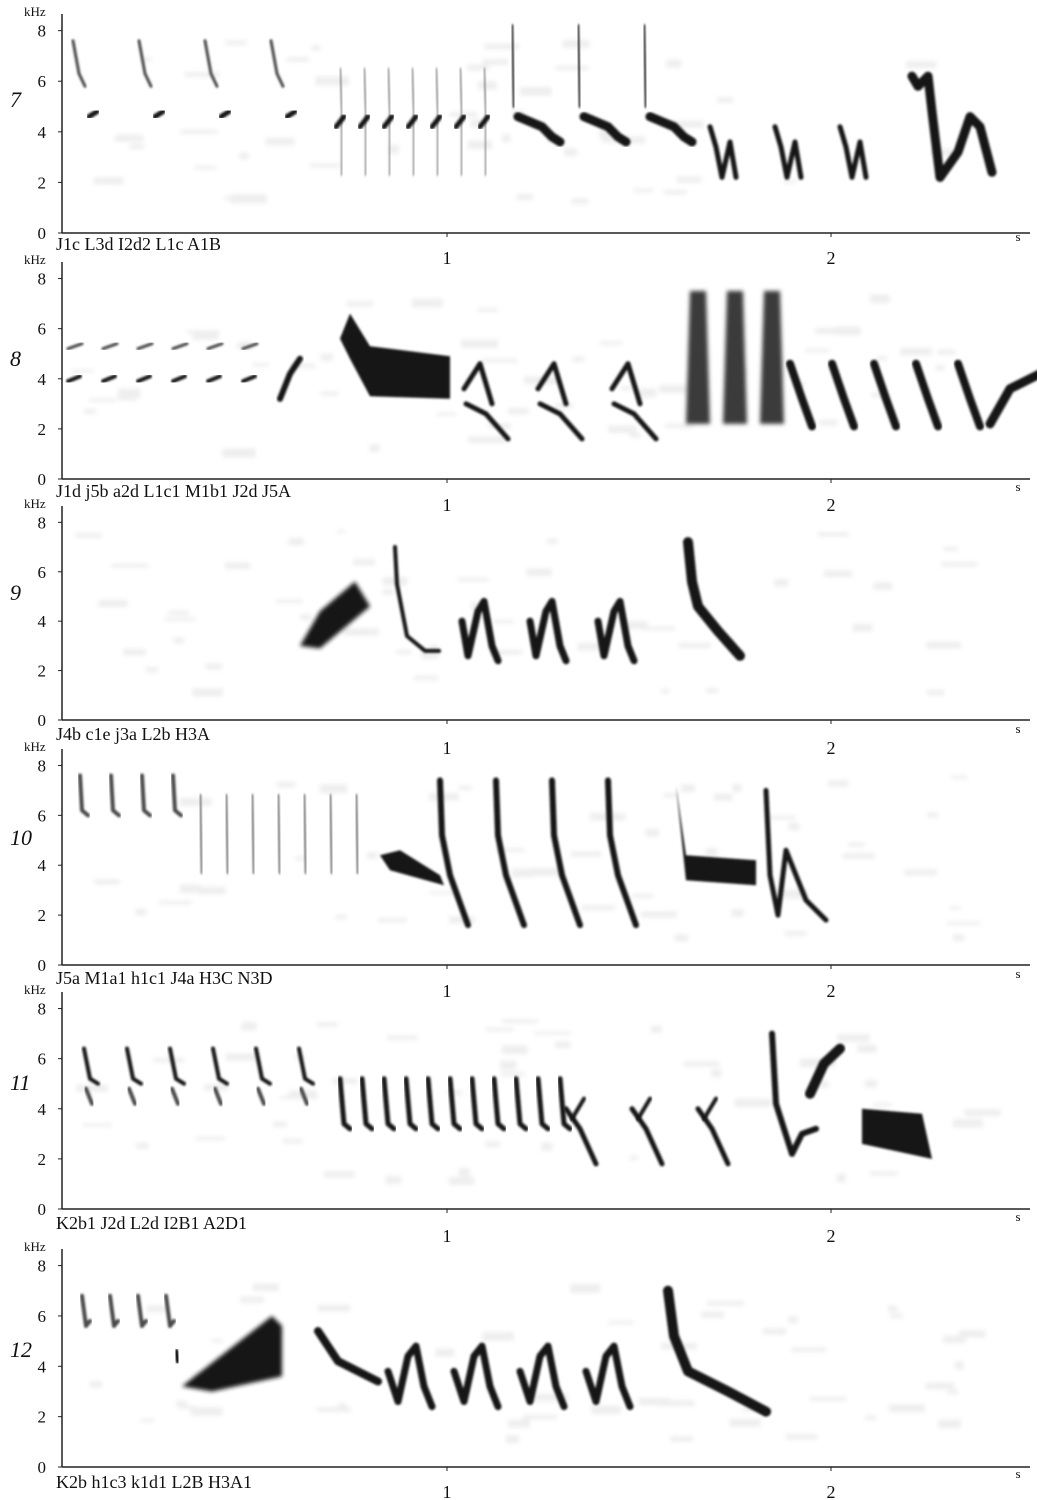  What do you see at coordinates (16, 99) in the screenshot?
I see `panel-number: 7` at bounding box center [16, 99].